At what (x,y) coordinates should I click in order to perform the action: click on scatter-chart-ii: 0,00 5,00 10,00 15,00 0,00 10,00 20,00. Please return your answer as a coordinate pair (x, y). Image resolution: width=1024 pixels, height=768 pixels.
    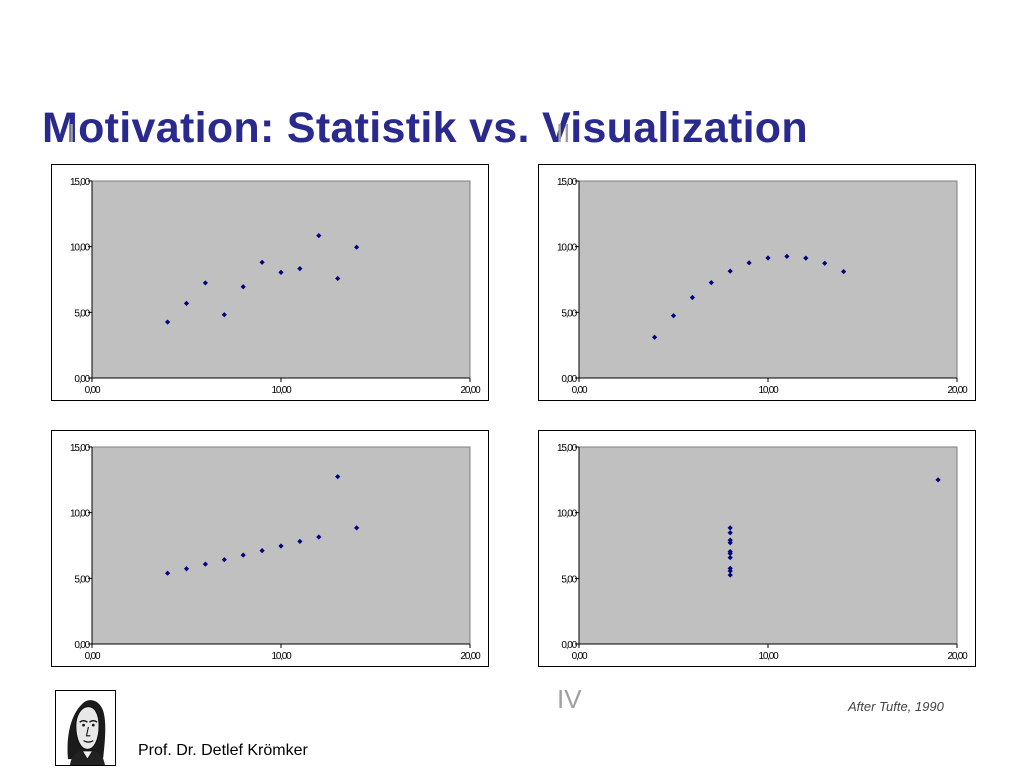
    Looking at the image, I should click on (763, 286).